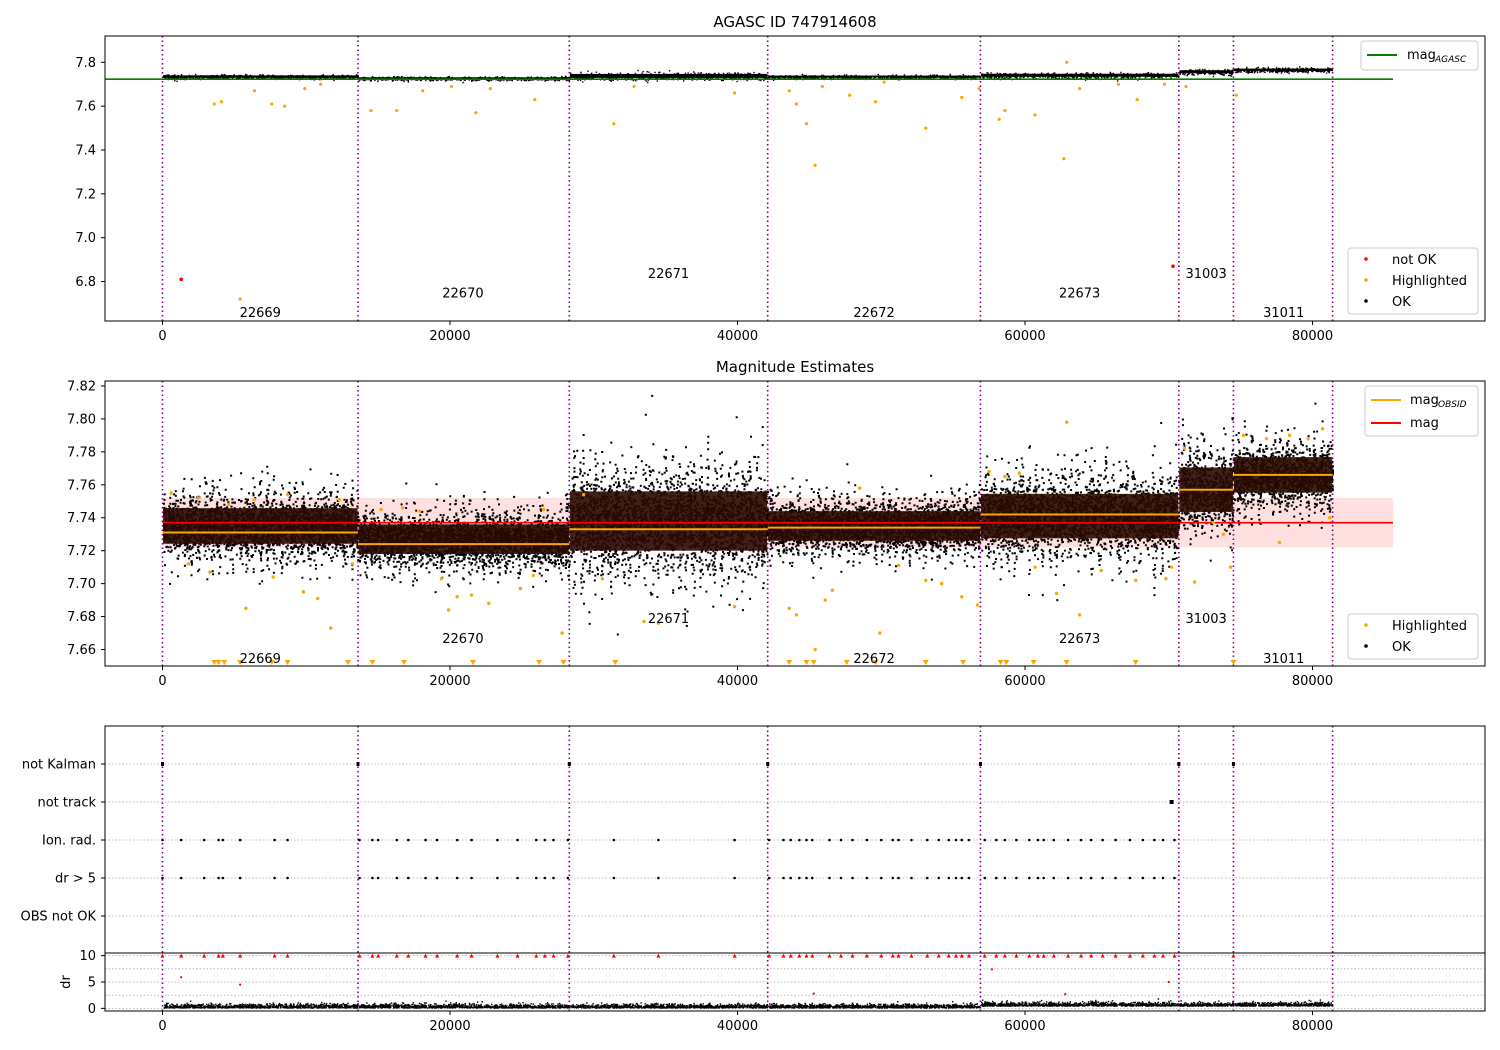 This screenshot has width=1500, height=1050. What do you see at coordinates (85, 63) in the screenshot?
I see `y-tick-label: 7.8` at bounding box center [85, 63].